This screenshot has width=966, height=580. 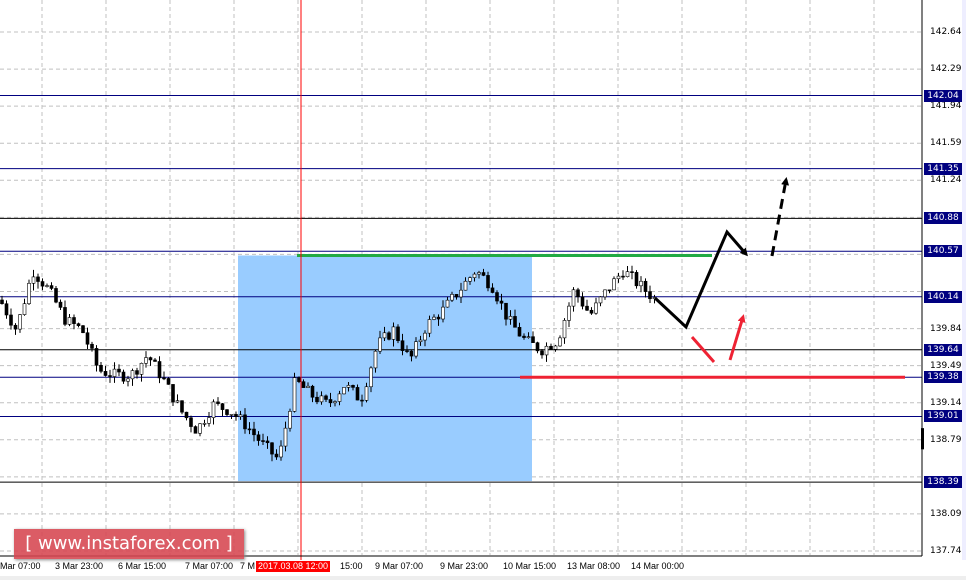 I want to click on y-tick-label: 142.64, so click(x=946, y=32).